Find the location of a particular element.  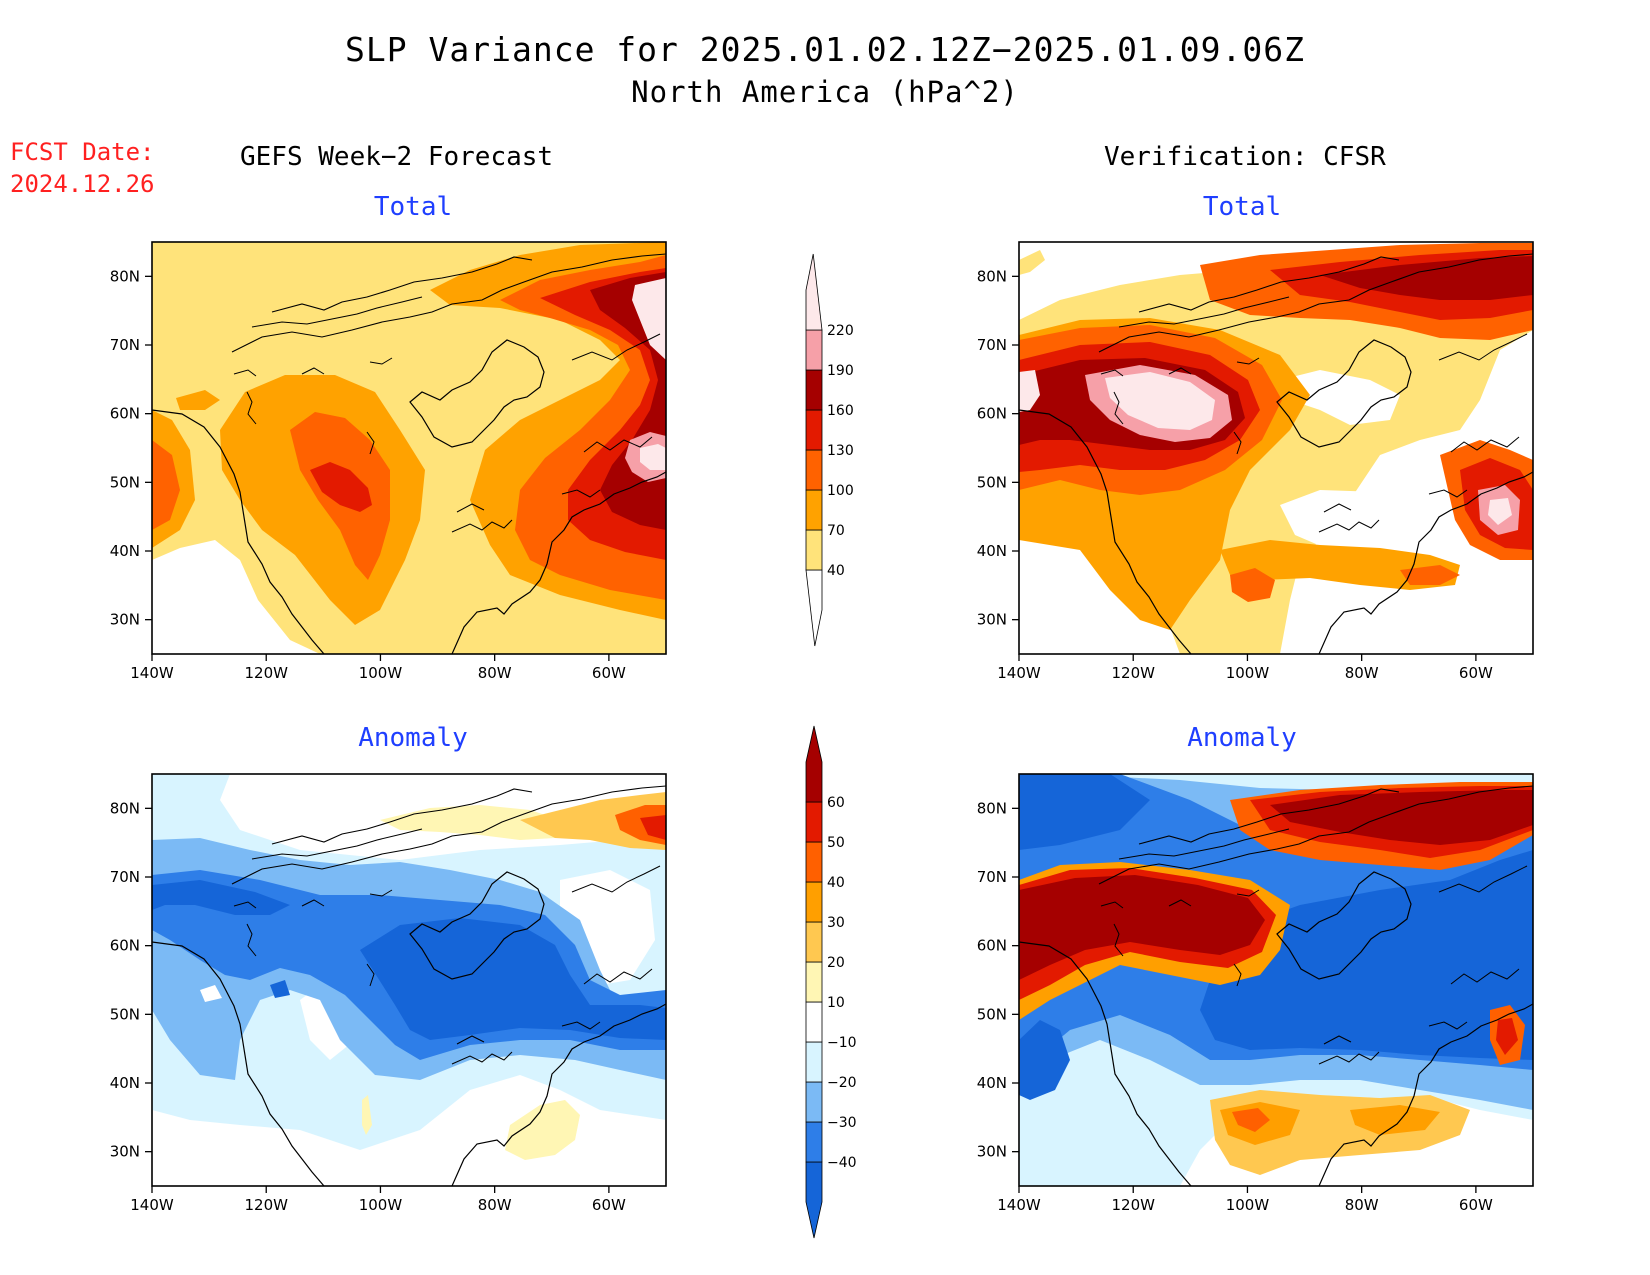

panel-title-cfsr-total: Total is located at coordinates (1242, 207).